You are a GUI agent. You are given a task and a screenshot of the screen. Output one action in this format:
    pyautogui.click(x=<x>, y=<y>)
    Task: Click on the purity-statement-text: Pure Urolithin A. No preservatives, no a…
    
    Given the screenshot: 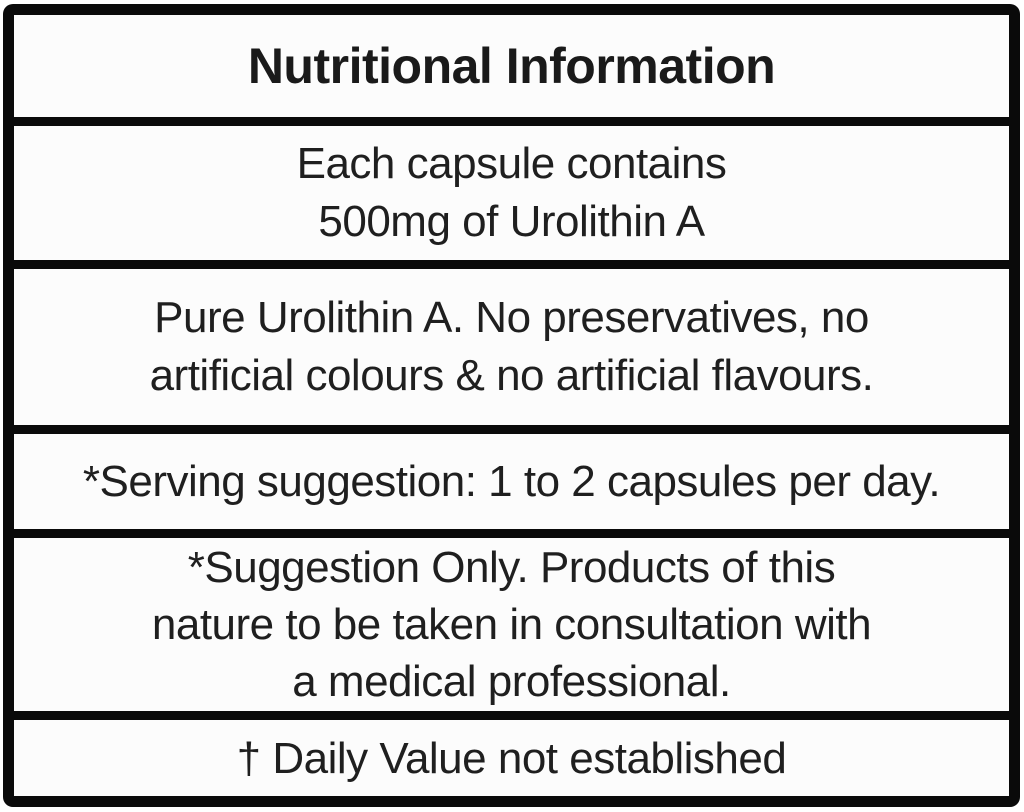 What is the action you would take?
    pyautogui.click(x=511, y=346)
    